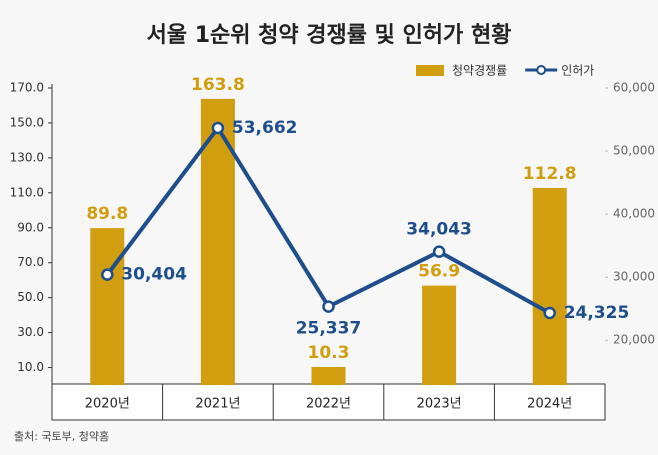 This screenshot has width=658, height=455. I want to click on y-tick-label: 90.0, so click(30, 227).